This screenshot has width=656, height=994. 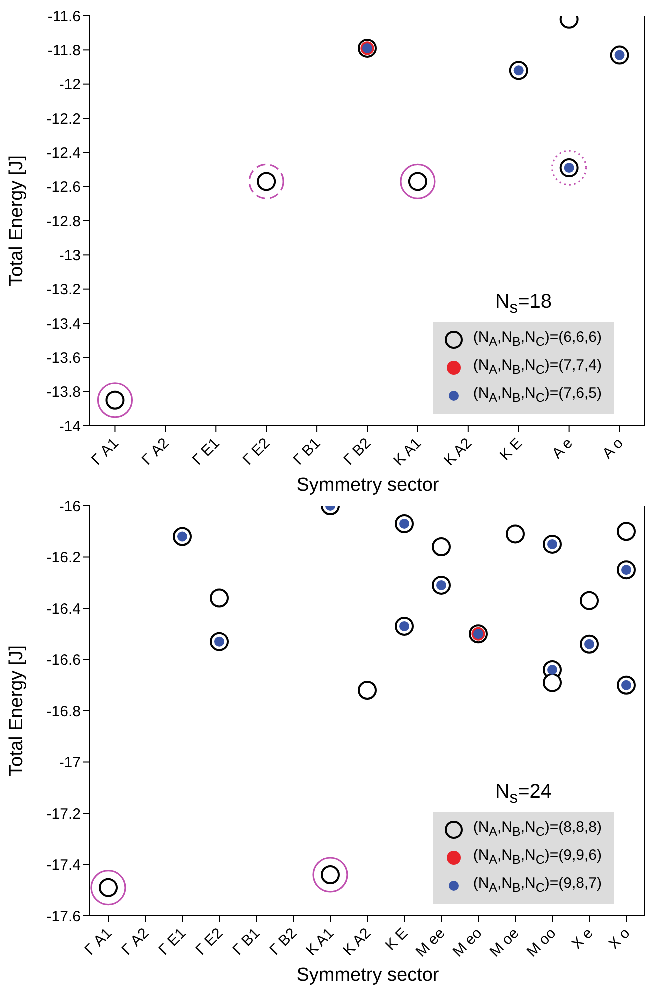 I want to click on y-tick-label: -11.6, so click(x=64, y=17).